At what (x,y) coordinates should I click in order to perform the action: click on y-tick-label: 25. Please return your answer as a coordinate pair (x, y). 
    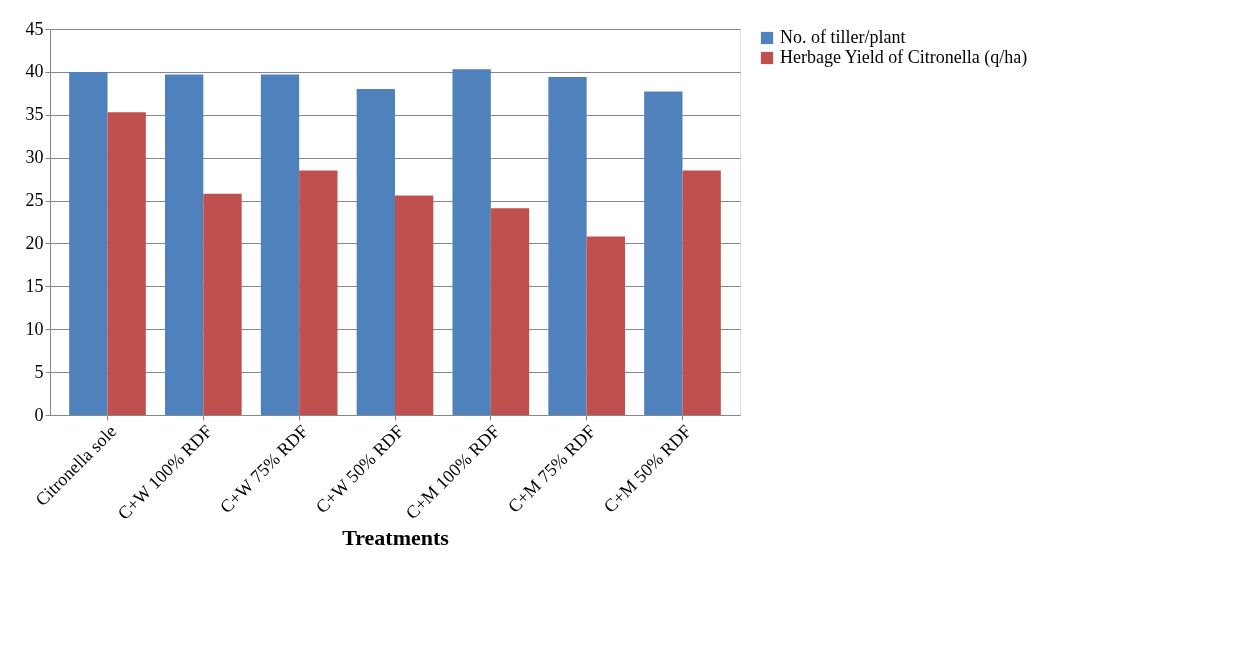
    Looking at the image, I should click on (34, 200).